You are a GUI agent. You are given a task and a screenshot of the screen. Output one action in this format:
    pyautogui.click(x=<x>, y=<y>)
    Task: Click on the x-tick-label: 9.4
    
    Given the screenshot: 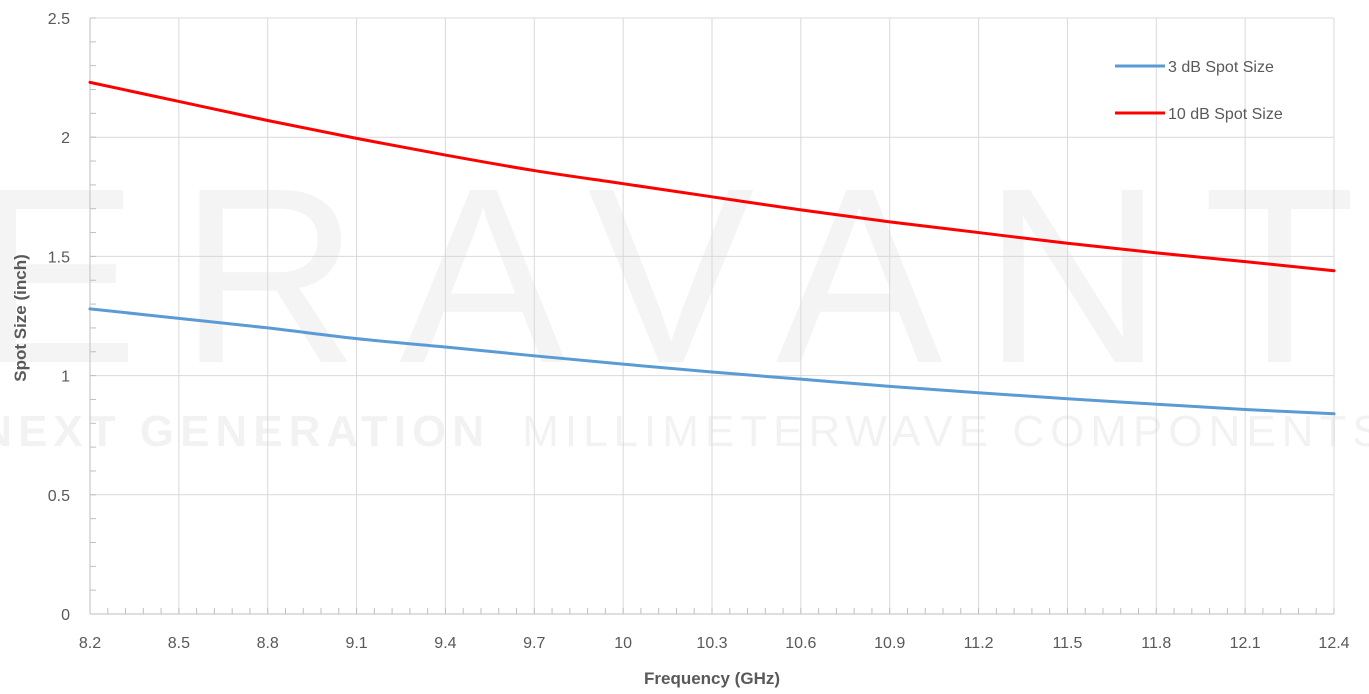 What is the action you would take?
    pyautogui.click(x=445, y=643)
    